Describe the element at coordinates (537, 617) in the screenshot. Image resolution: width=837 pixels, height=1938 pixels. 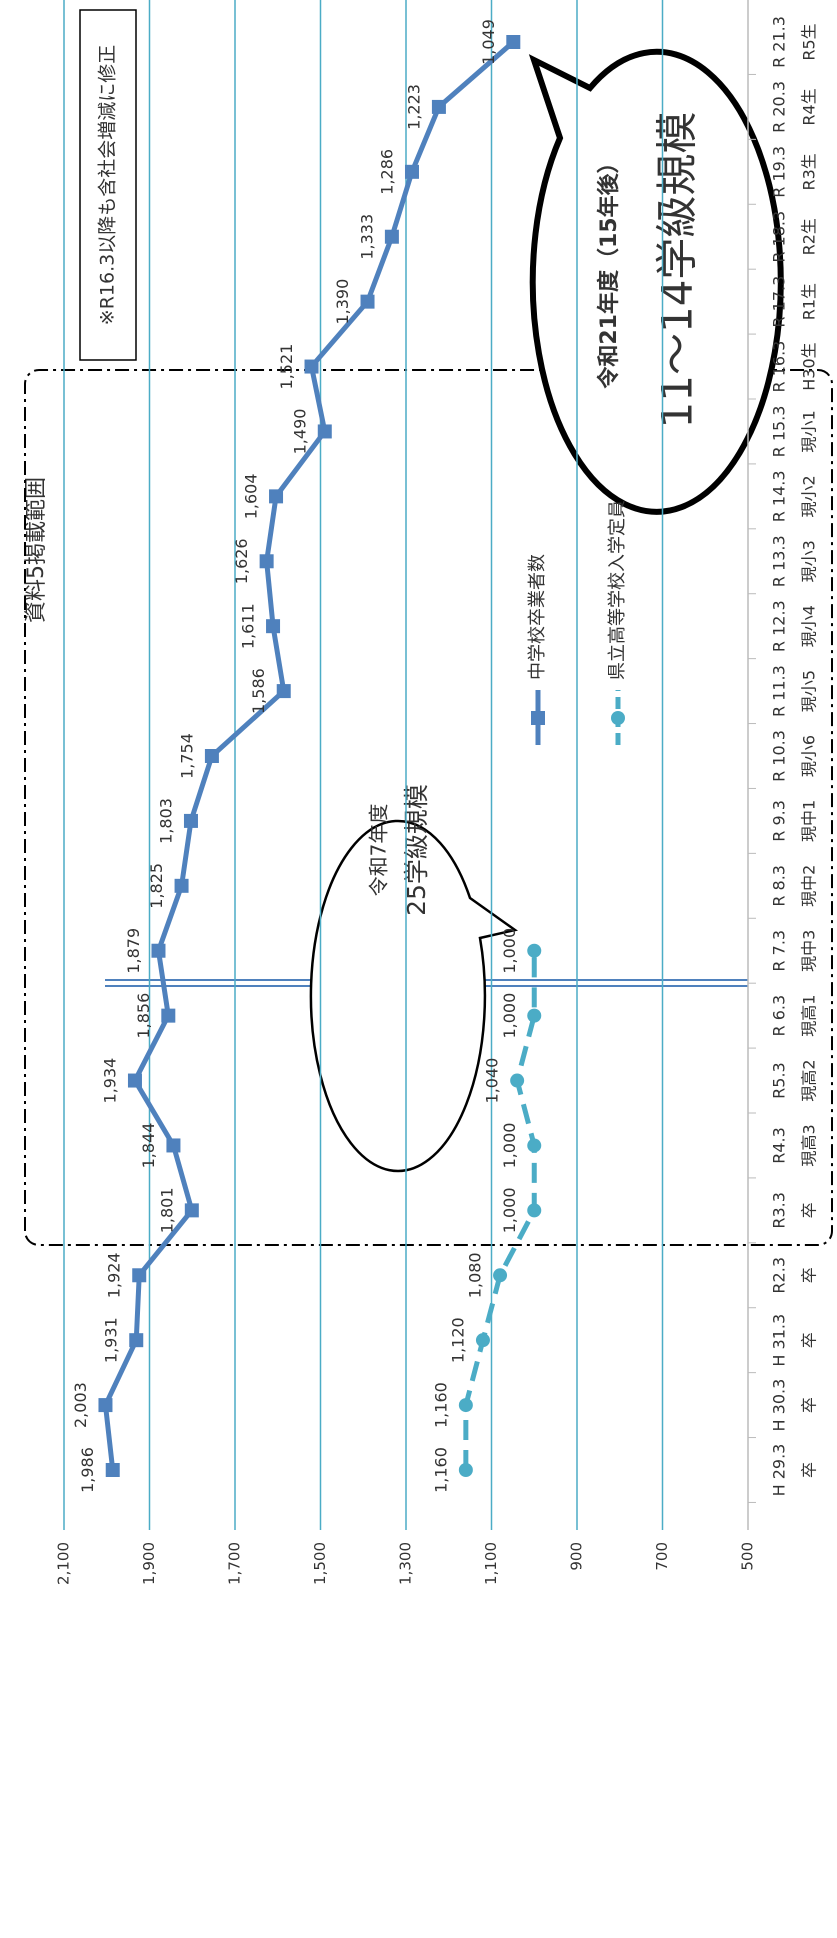
I see `legend-label: 中学校卒業者数` at that location.